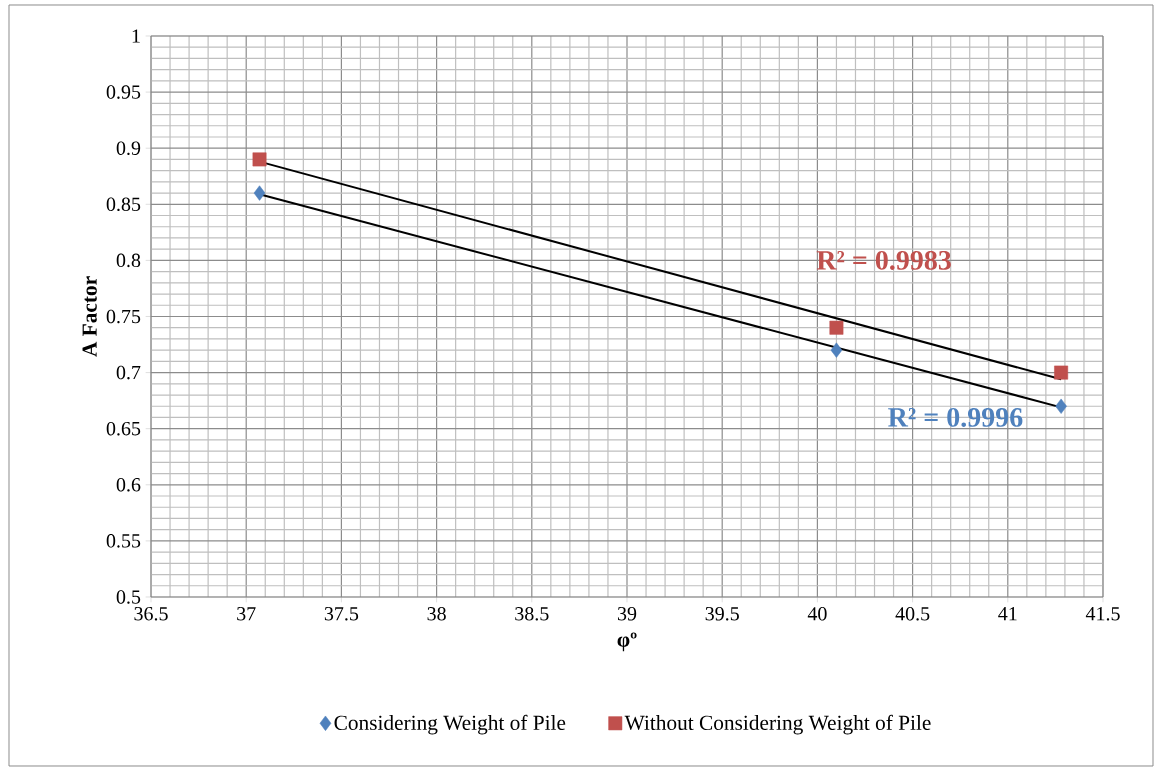  I want to click on y-tick-label: 0.9, so click(128, 148).